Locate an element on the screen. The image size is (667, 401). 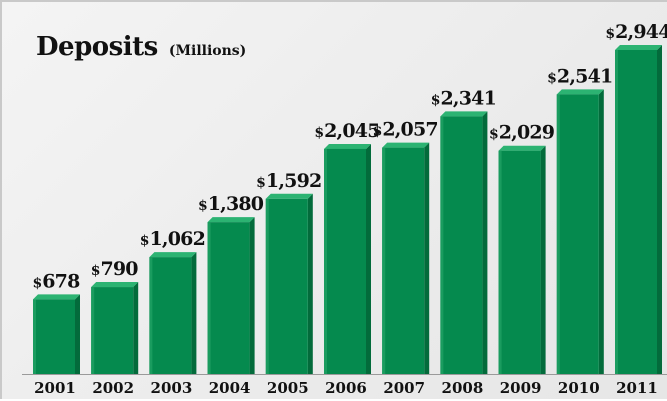
chart-title-block: Deposits (Millions) is located at coordinates (141, 47).